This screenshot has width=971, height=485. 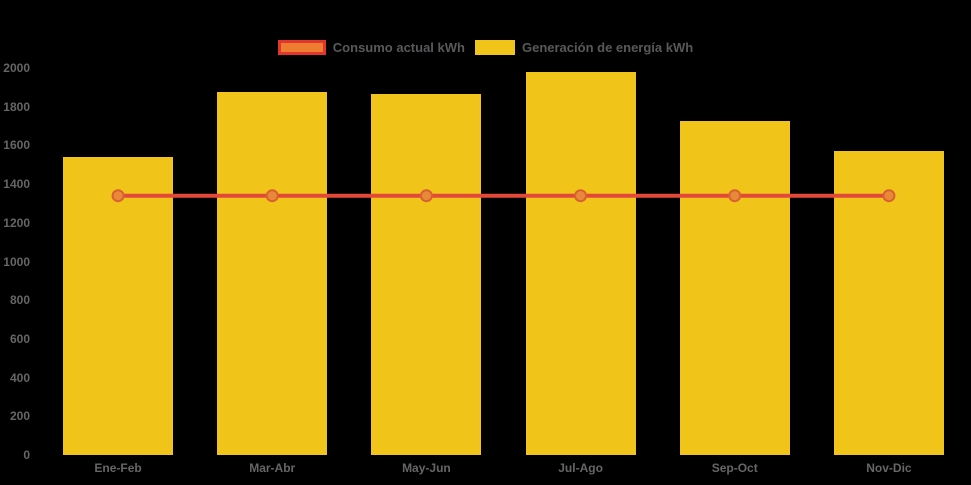 What do you see at coordinates (494, 47) in the screenshot?
I see `legend-swatch-generacion-bar` at bounding box center [494, 47].